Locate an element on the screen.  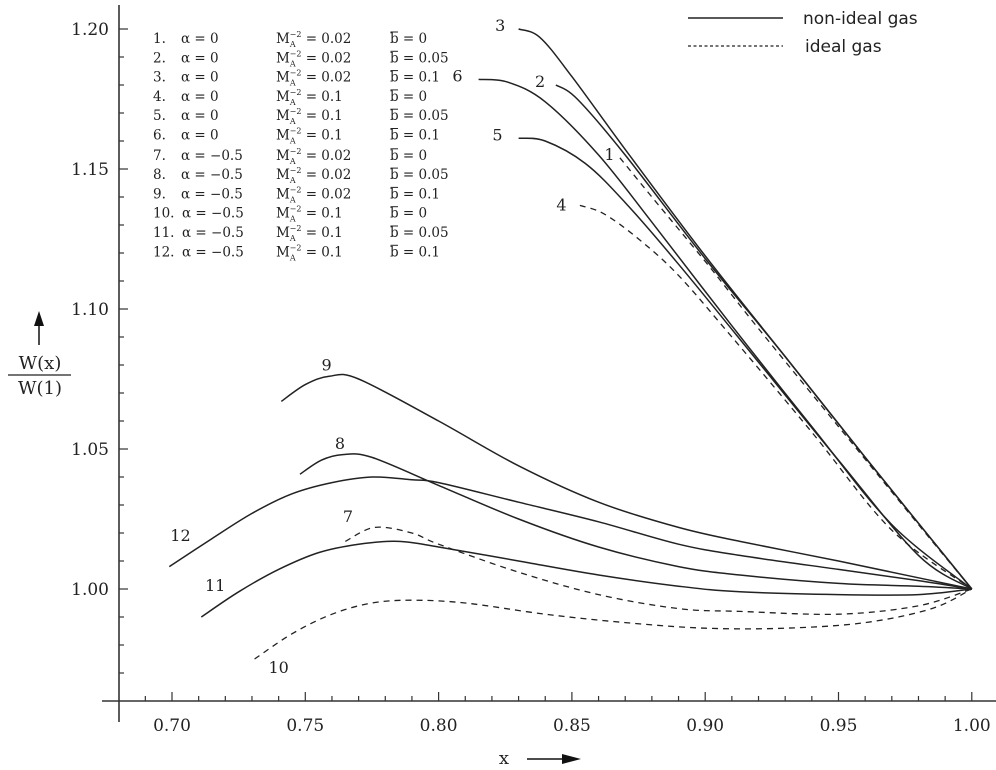
param-index: 12. is located at coordinates (163, 252).